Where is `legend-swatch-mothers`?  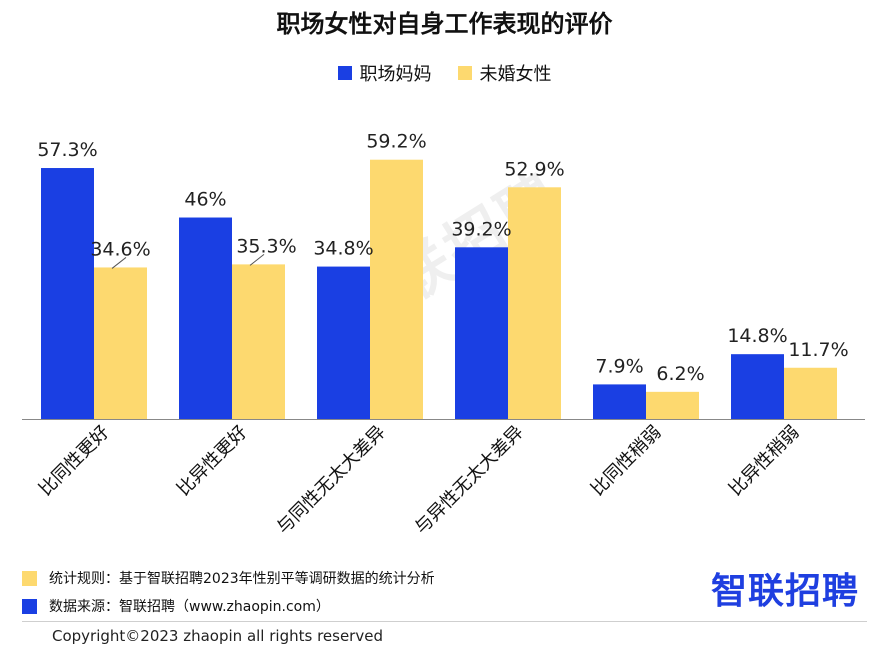 legend-swatch-mothers is located at coordinates (344, 73).